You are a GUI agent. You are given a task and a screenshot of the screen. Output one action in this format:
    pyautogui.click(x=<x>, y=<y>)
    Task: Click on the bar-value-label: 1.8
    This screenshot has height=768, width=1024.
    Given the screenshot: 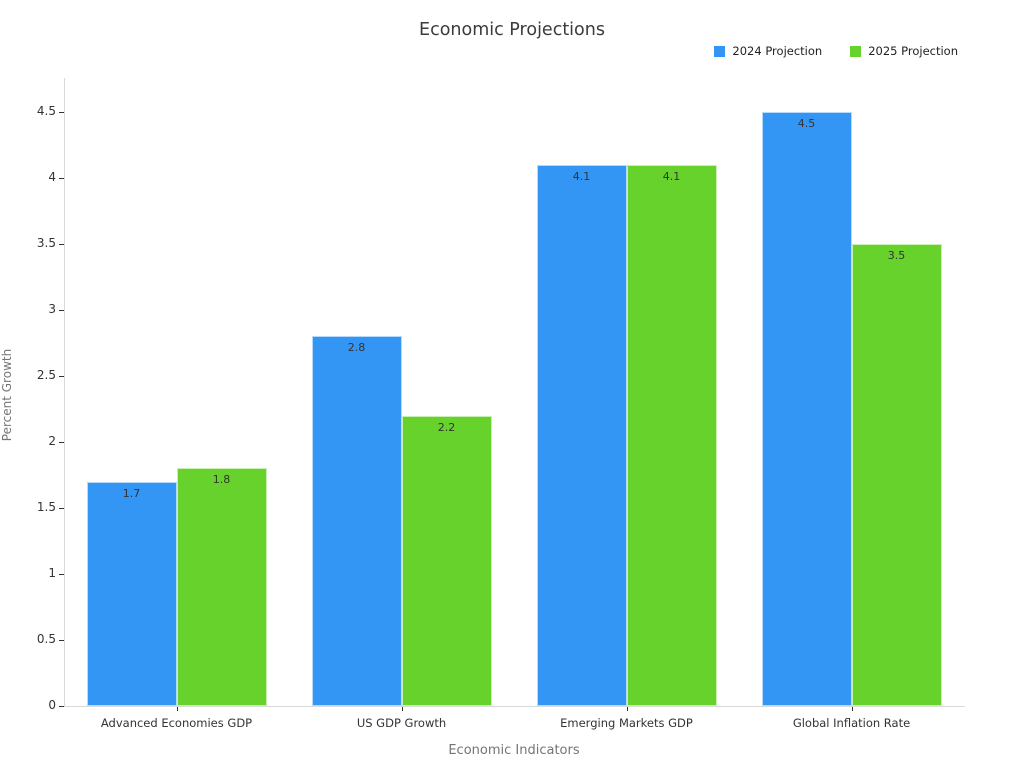 What is the action you would take?
    pyautogui.click(x=221, y=480)
    